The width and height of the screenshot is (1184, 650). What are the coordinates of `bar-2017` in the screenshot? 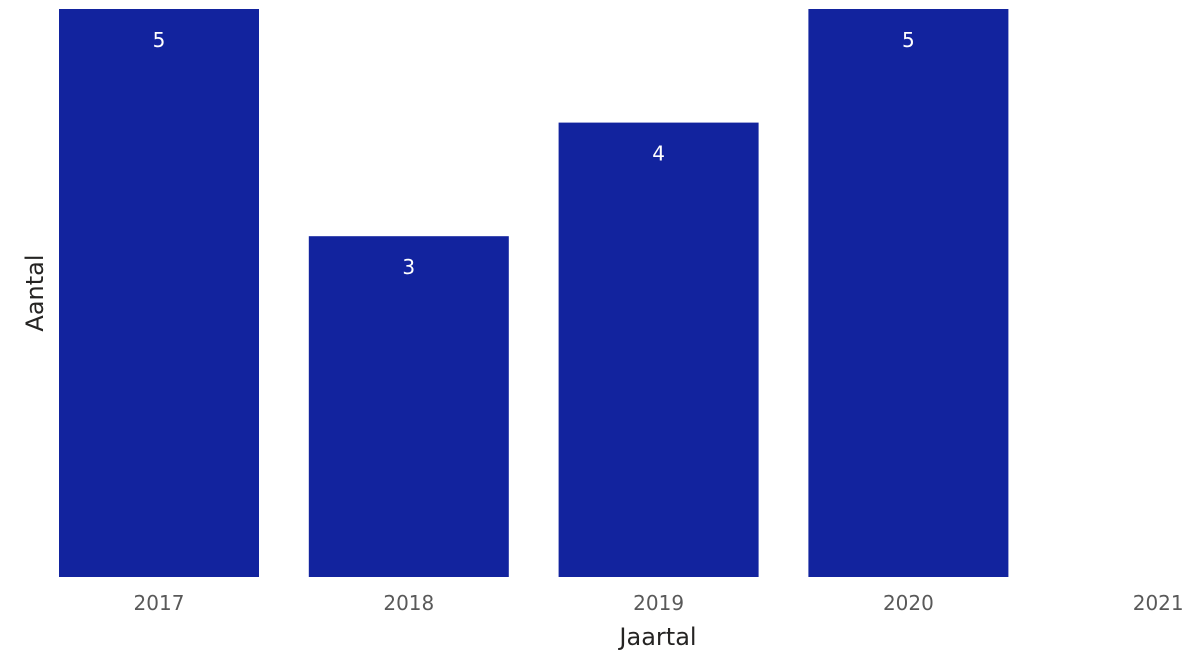 It's located at (159, 293).